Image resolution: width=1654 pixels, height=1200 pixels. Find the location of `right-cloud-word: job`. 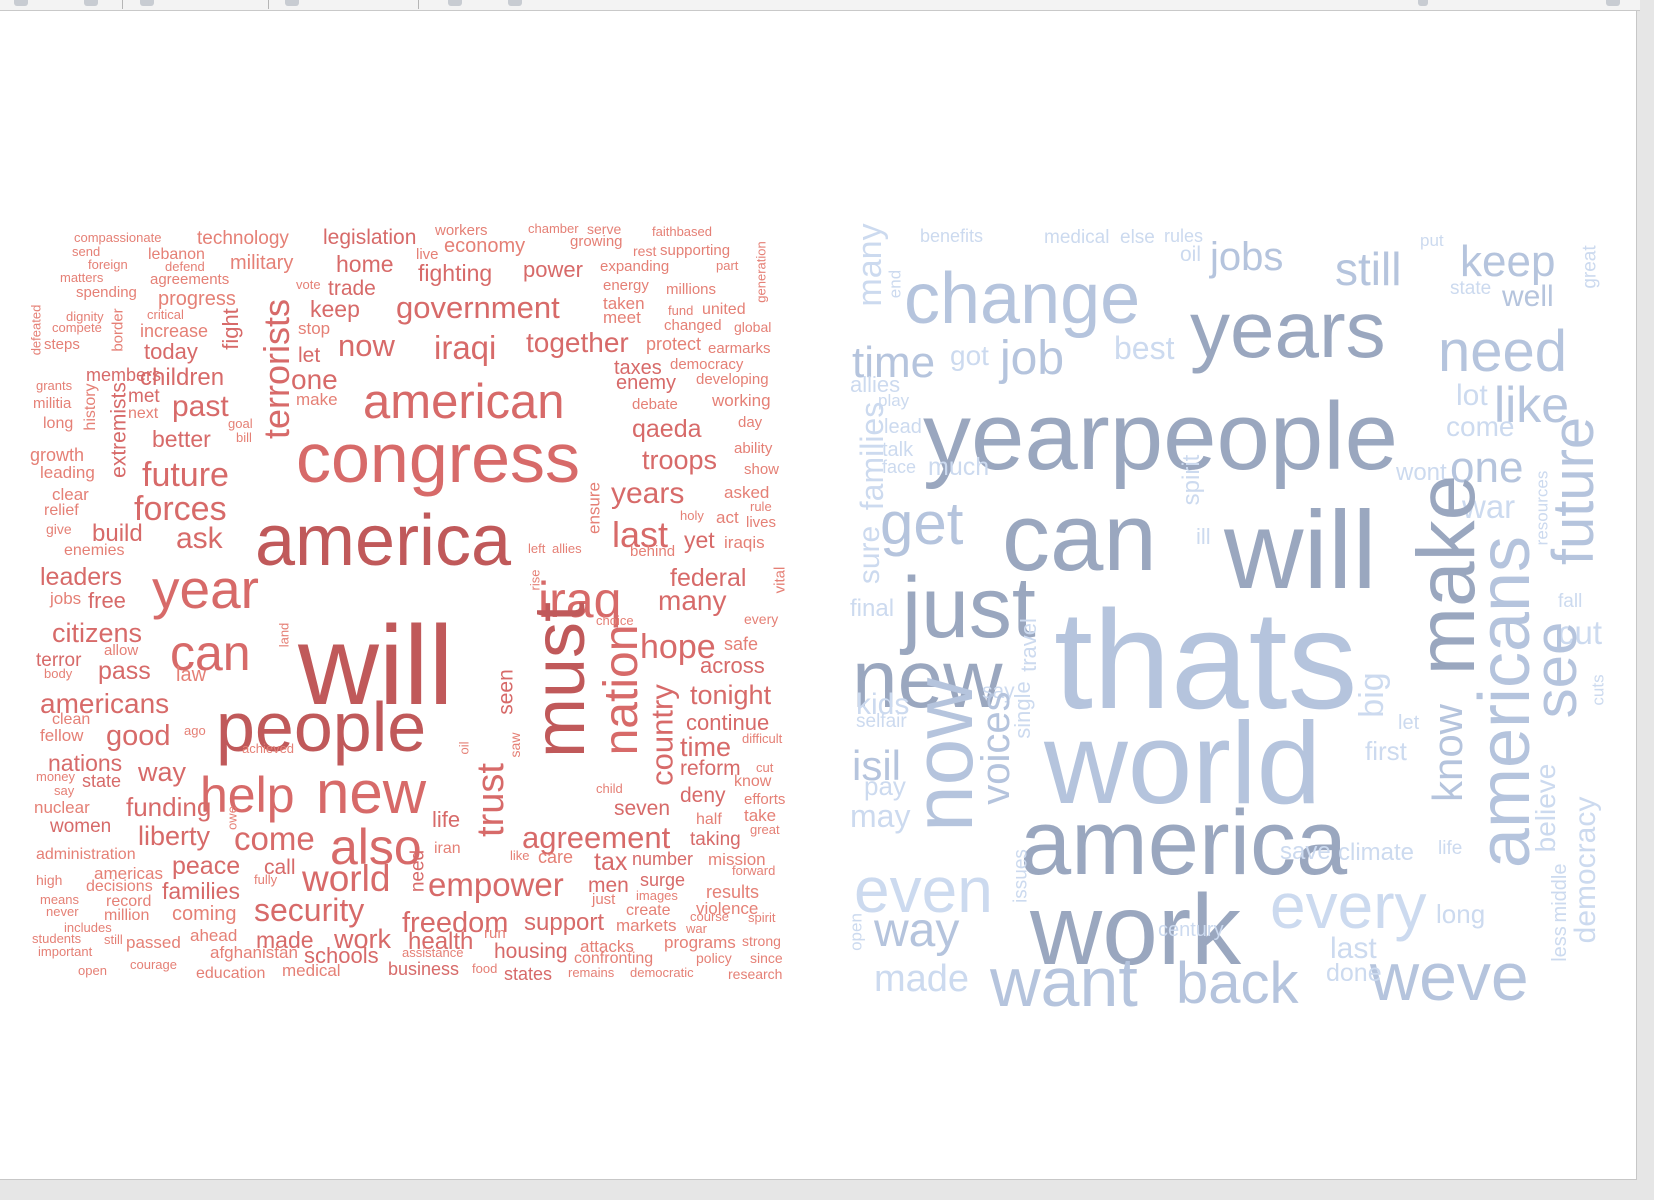

right-cloud-word: job is located at coordinates (1032, 358).